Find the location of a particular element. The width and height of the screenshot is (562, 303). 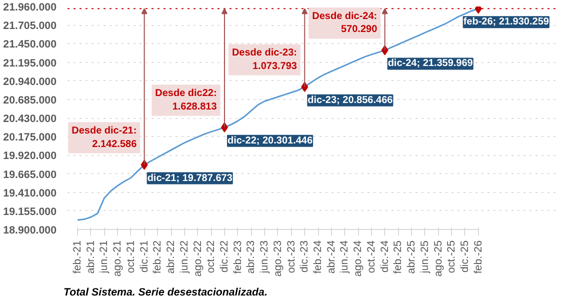

x-tick-label: oct.-22 is located at coordinates (211, 257).